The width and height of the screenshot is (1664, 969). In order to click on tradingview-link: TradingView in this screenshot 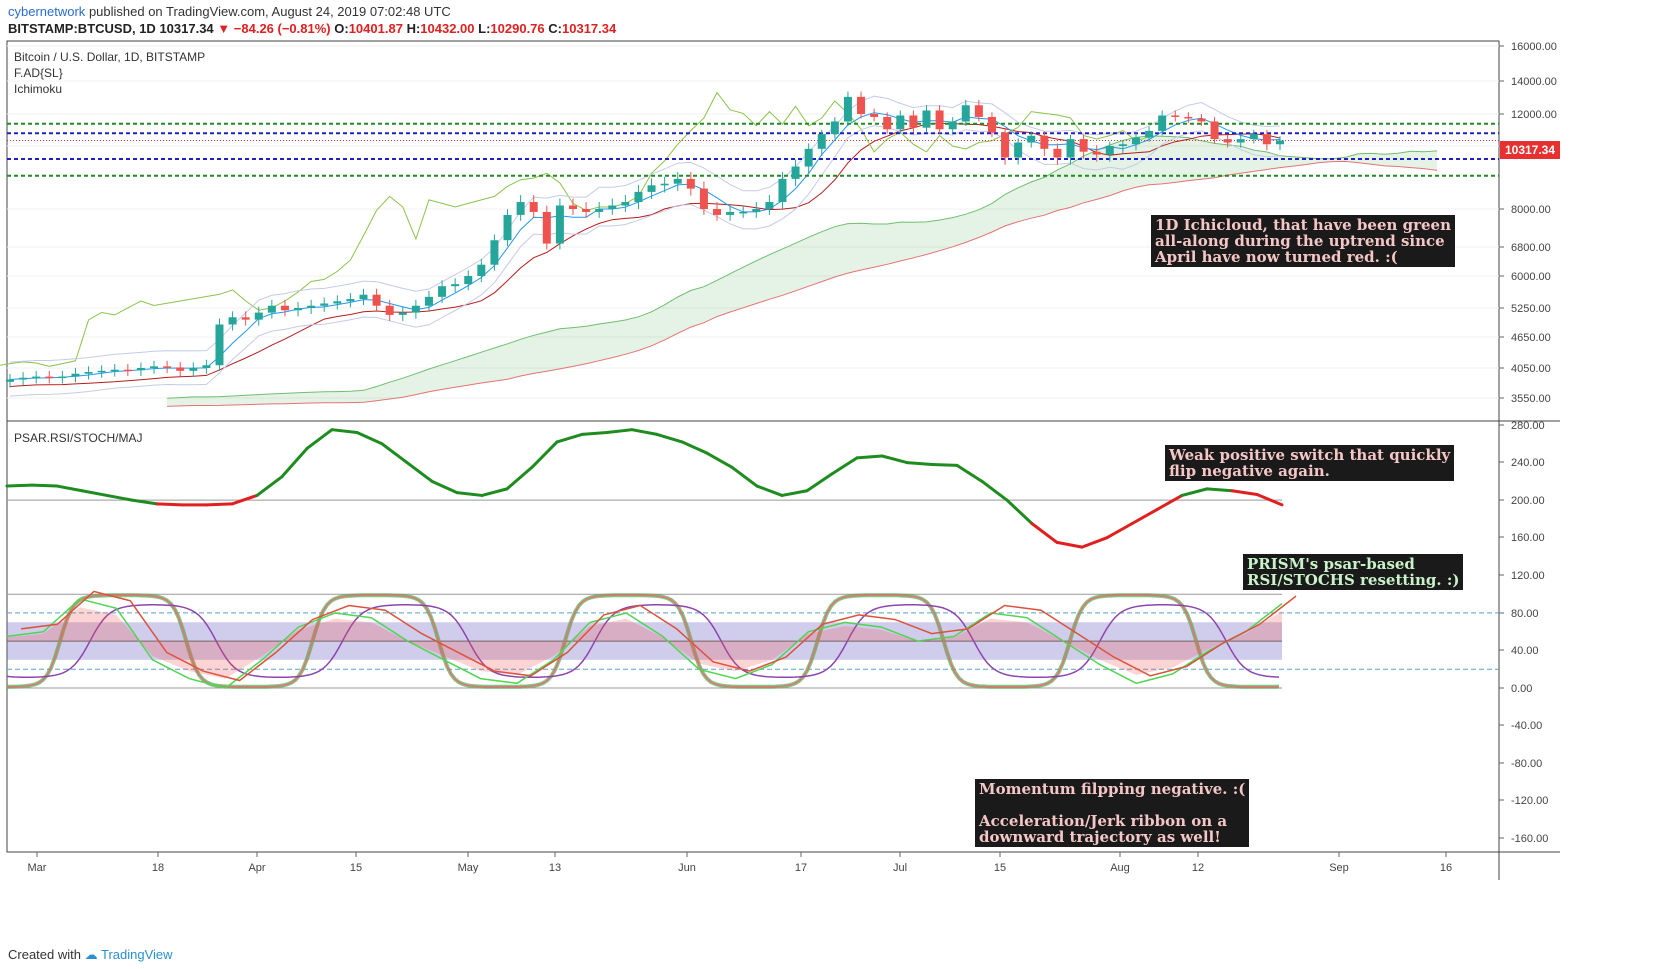, I will do `click(137, 954)`.